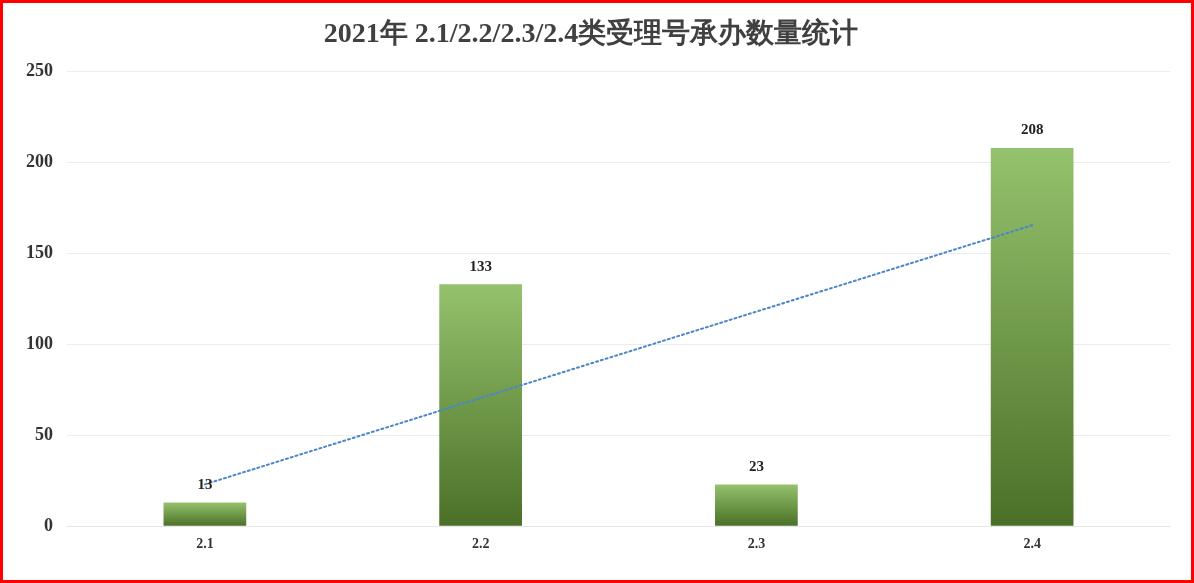  I want to click on x-tick-label: 2.4, so click(1032, 544).